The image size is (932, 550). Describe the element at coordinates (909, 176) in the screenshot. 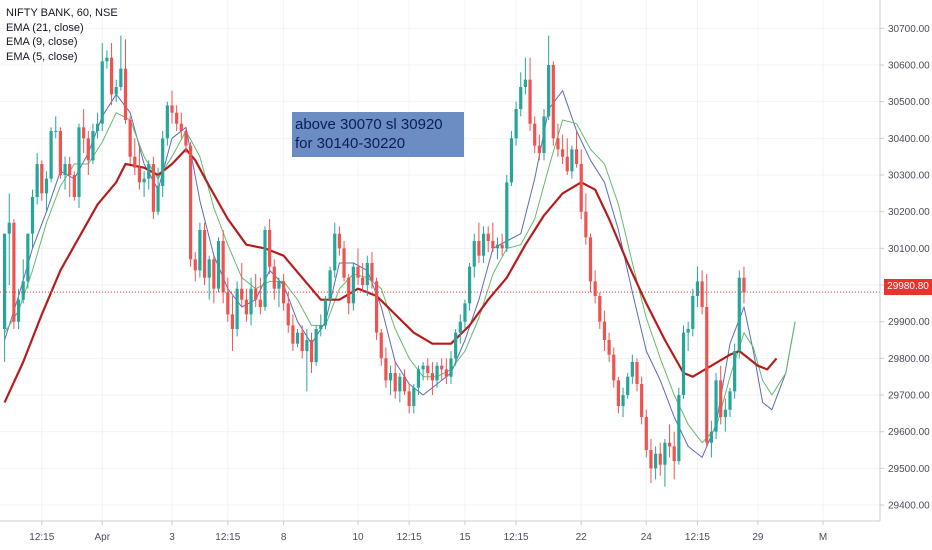

I see `price-tick-label: 30300.00` at that location.